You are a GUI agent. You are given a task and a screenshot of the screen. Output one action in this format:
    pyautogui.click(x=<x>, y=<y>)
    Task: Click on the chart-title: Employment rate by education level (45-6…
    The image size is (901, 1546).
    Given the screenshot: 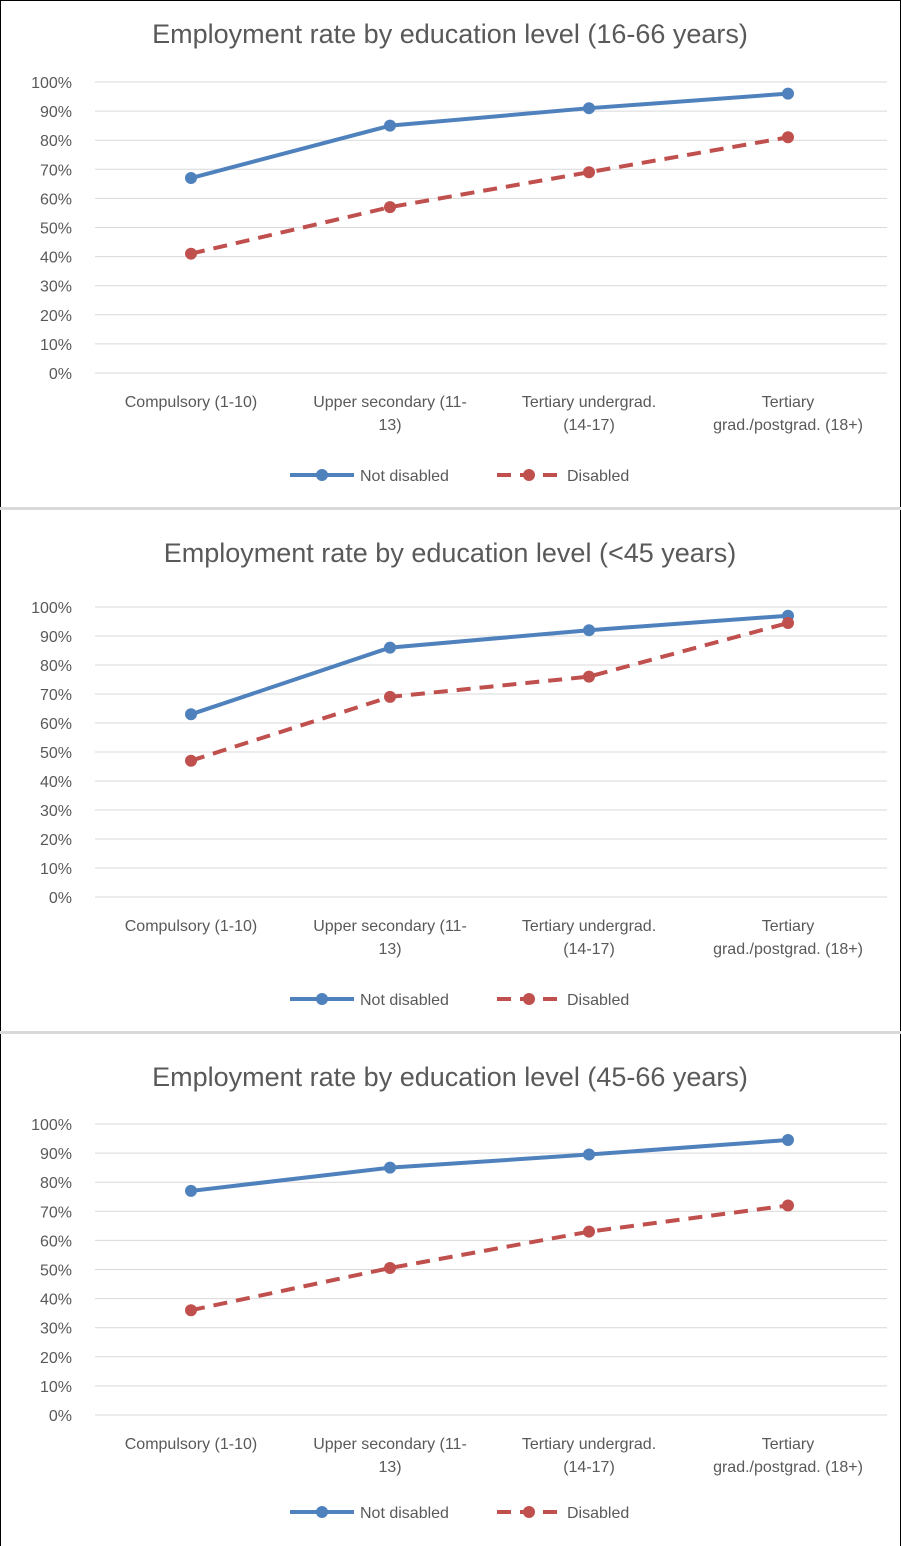 What is the action you would take?
    pyautogui.click(x=450, y=1077)
    